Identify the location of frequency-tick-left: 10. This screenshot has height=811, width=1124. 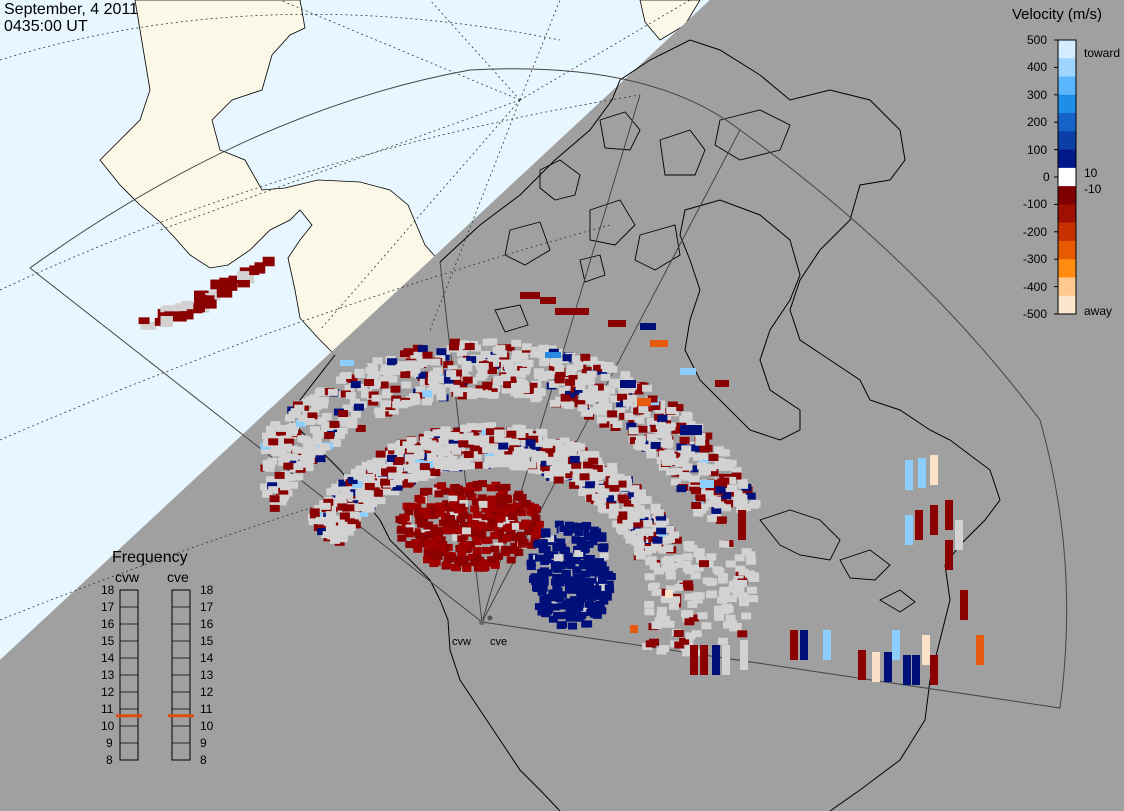
(108, 726).